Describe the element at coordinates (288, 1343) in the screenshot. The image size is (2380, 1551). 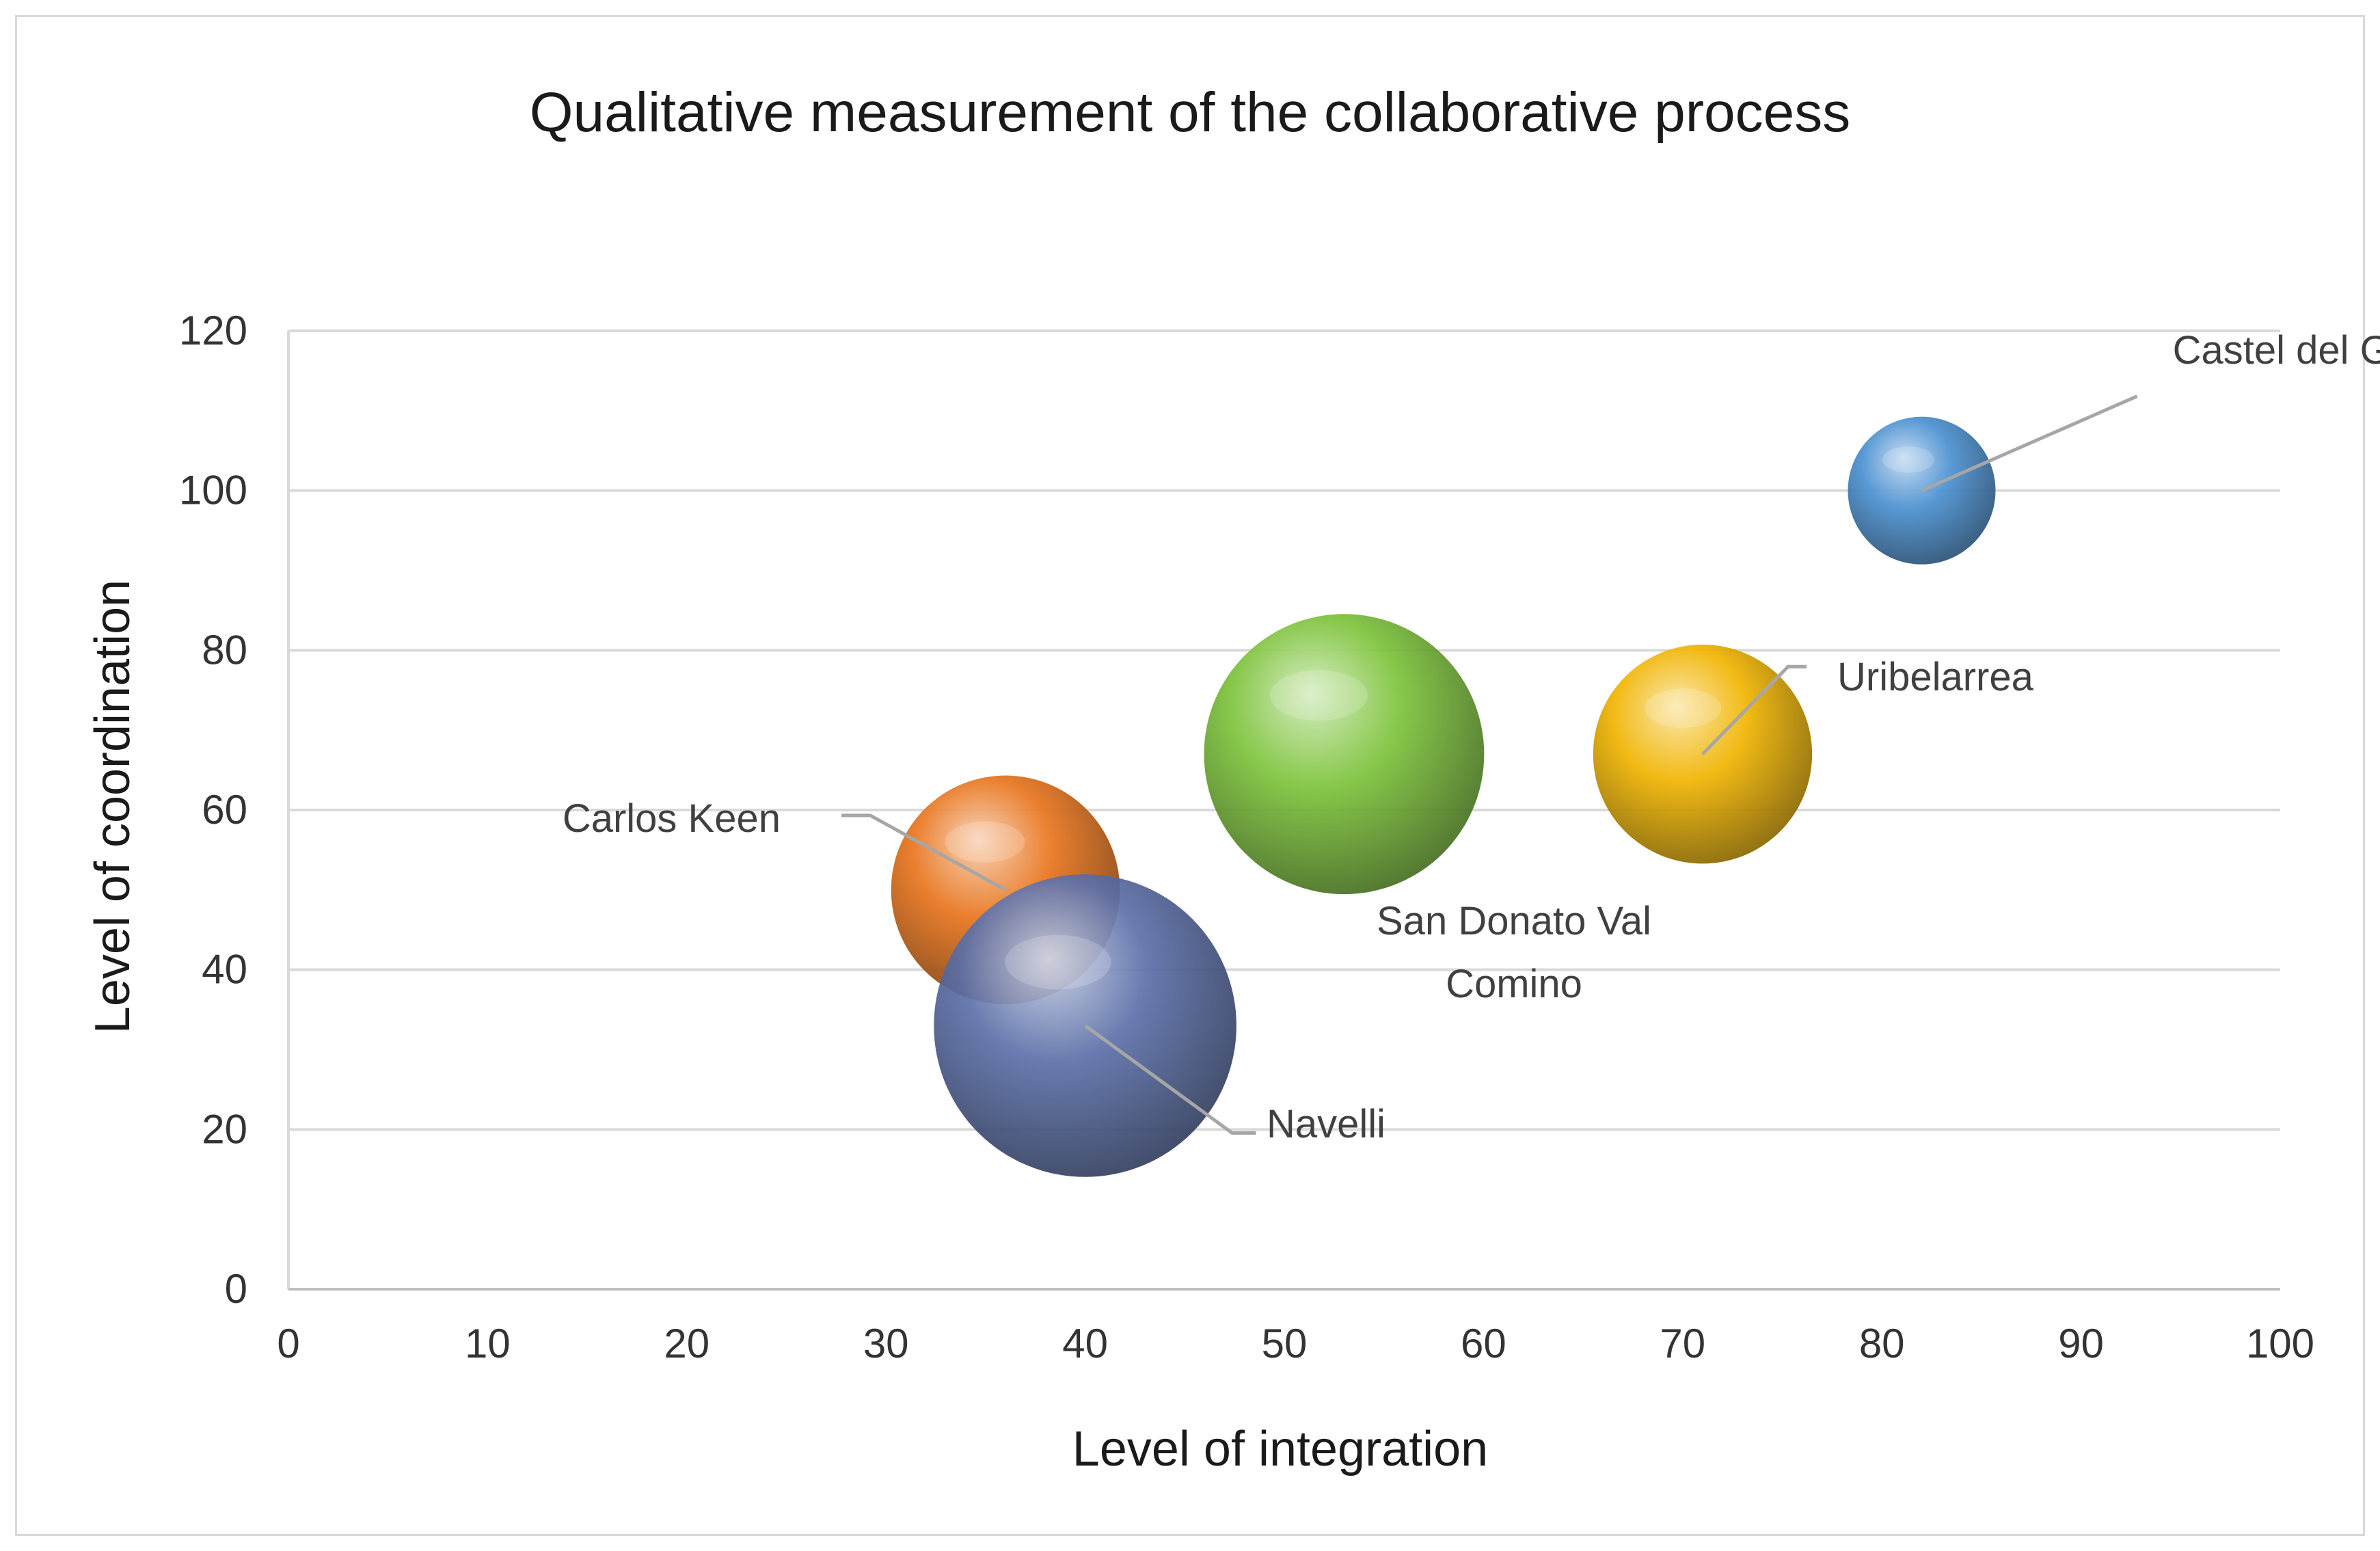
I see `x-tick-label: 0` at that location.